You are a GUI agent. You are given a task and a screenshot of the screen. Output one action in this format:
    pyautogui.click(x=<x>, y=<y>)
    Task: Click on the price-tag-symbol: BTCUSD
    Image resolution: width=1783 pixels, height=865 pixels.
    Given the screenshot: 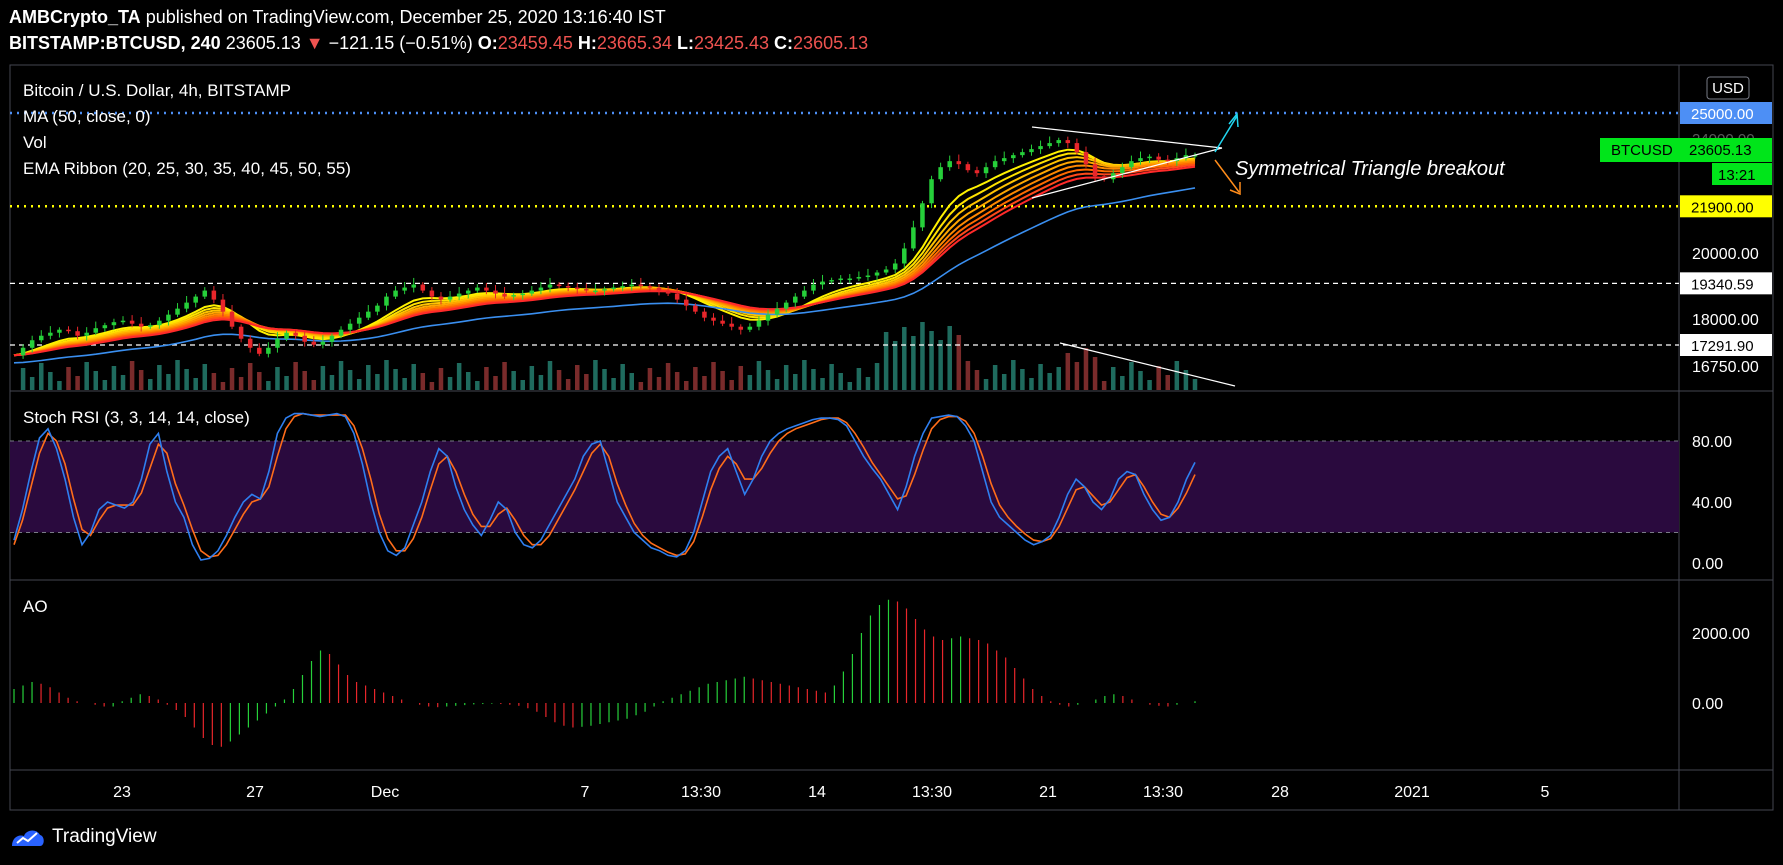 What is the action you would take?
    pyautogui.click(x=1642, y=150)
    